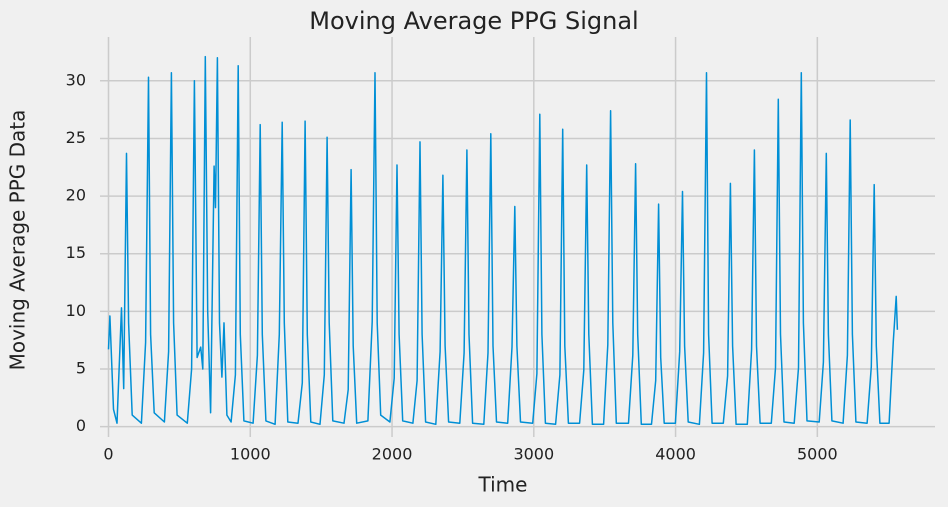 The height and width of the screenshot is (507, 948). I want to click on y-tick-label: 20, so click(76, 195).